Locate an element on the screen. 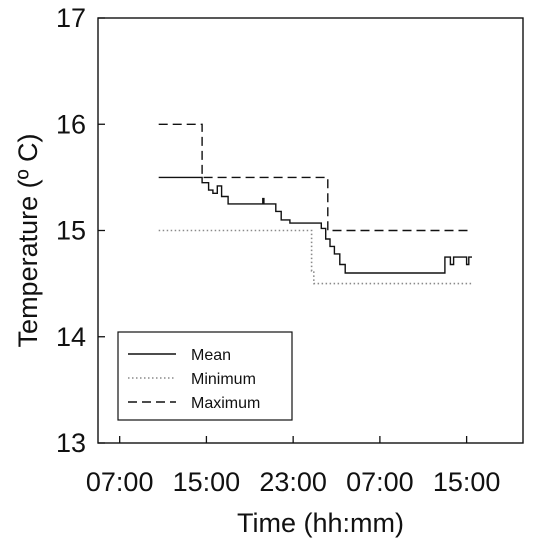 This screenshot has height=540, width=540. x-axis-label: Time (hh:mm) is located at coordinates (320, 523).